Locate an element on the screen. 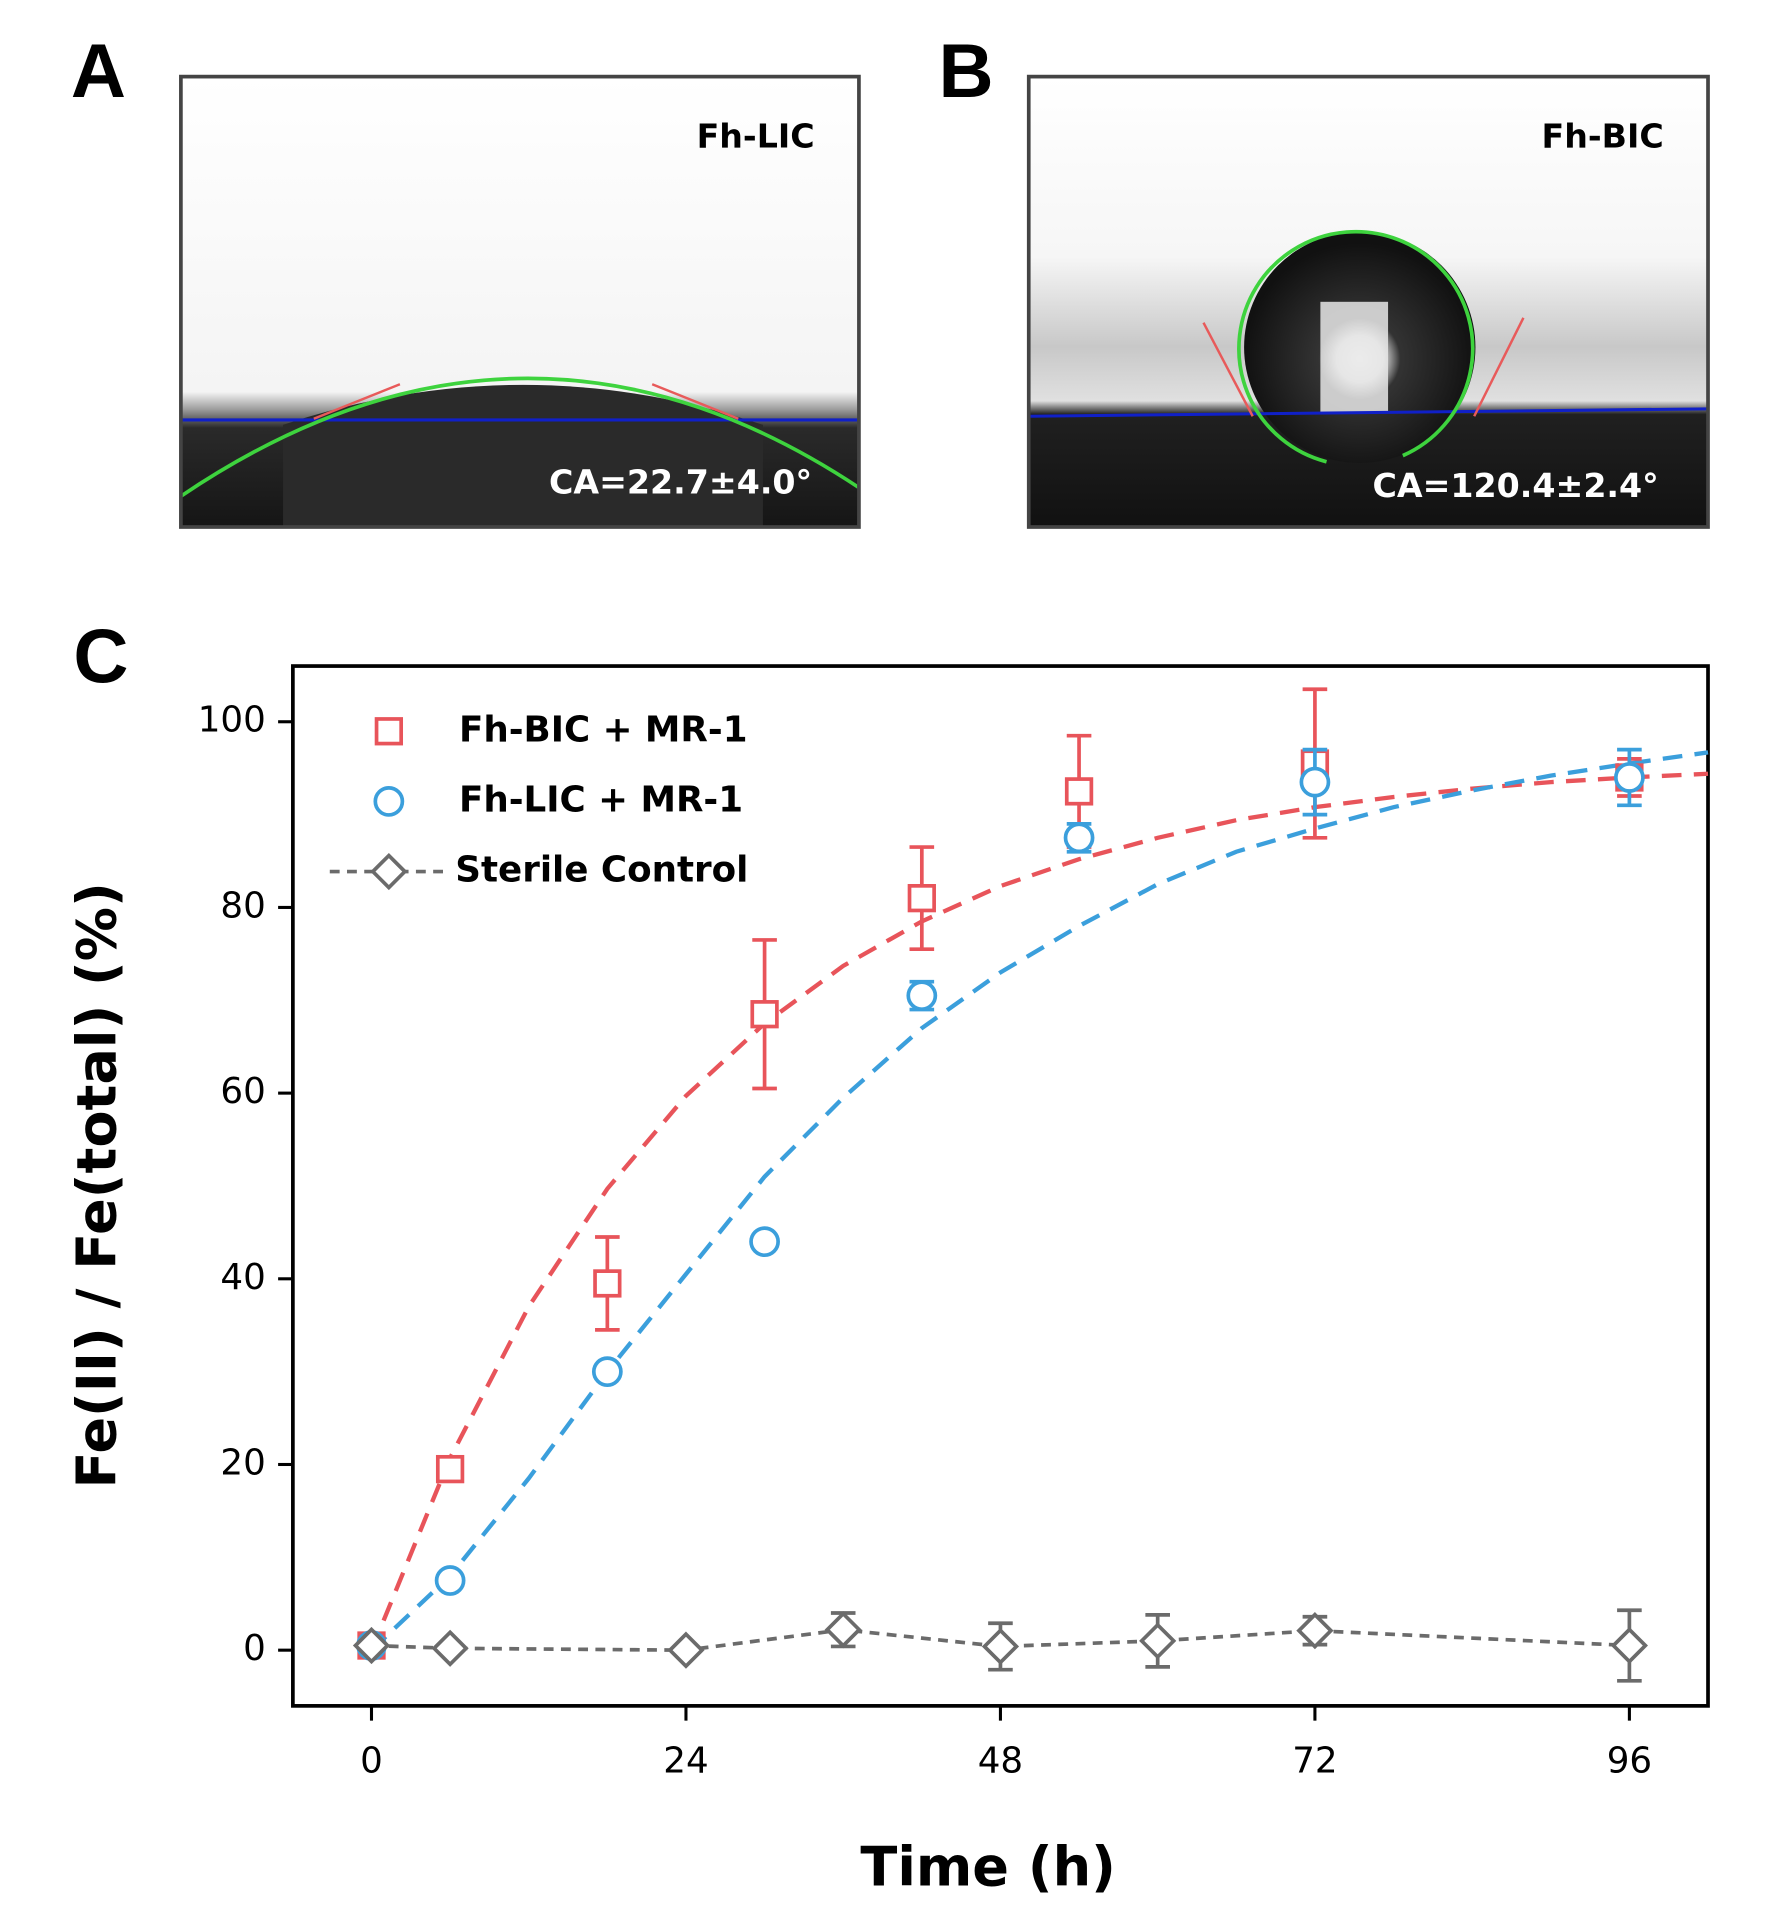 This screenshot has height=1924, width=1772. sample-label: Fh-BIC is located at coordinates (1603, 136).